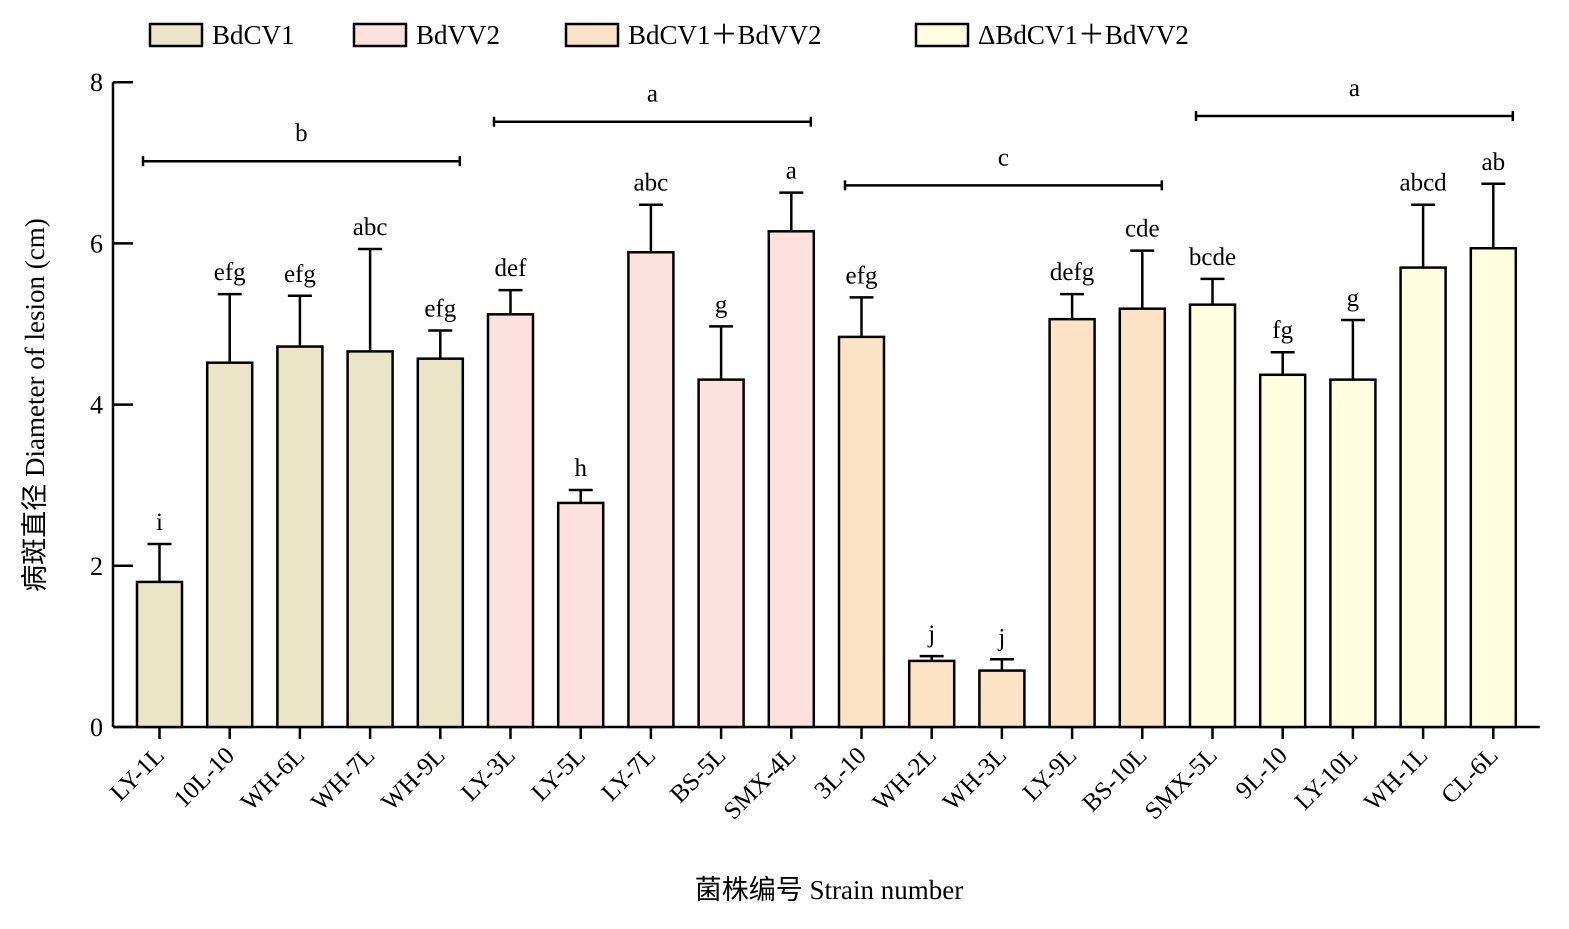 This screenshot has height=929, width=1569. Describe the element at coordinates (159, 522) in the screenshot. I see `significance-label: i` at that location.